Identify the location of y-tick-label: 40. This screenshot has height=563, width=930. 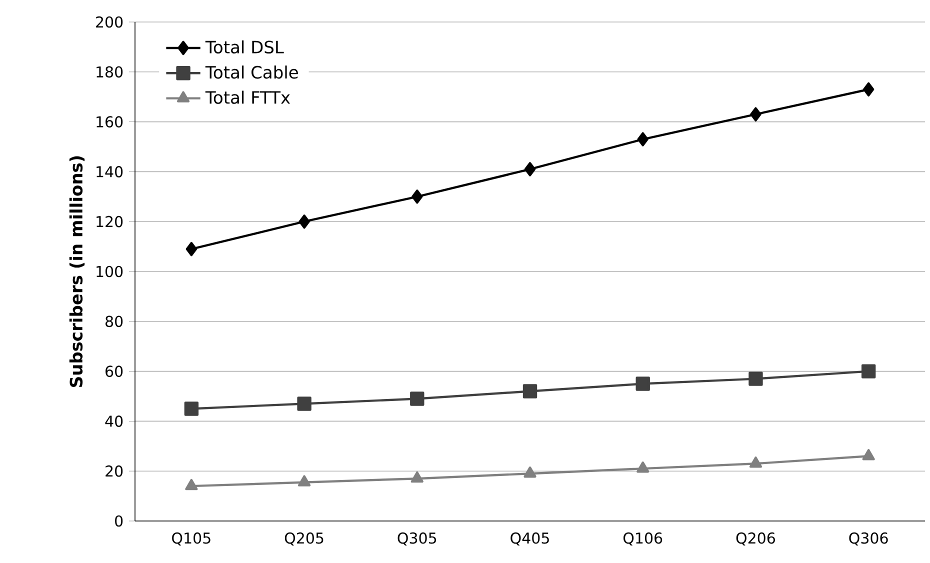
(114, 421).